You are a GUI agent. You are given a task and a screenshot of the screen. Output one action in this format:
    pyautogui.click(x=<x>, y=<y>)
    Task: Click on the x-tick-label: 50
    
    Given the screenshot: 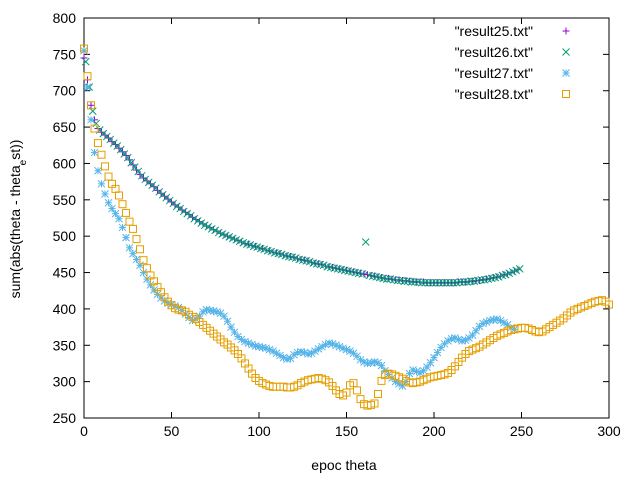 What is the action you would take?
    pyautogui.click(x=172, y=431)
    